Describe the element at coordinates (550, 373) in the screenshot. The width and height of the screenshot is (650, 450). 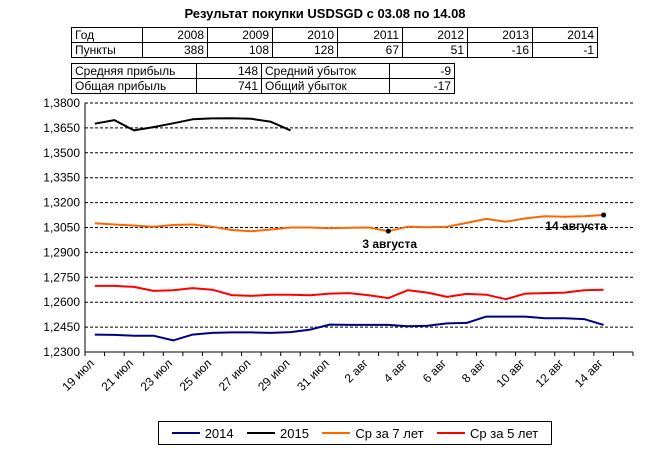
I see `x-tick-label: 12 авг` at that location.